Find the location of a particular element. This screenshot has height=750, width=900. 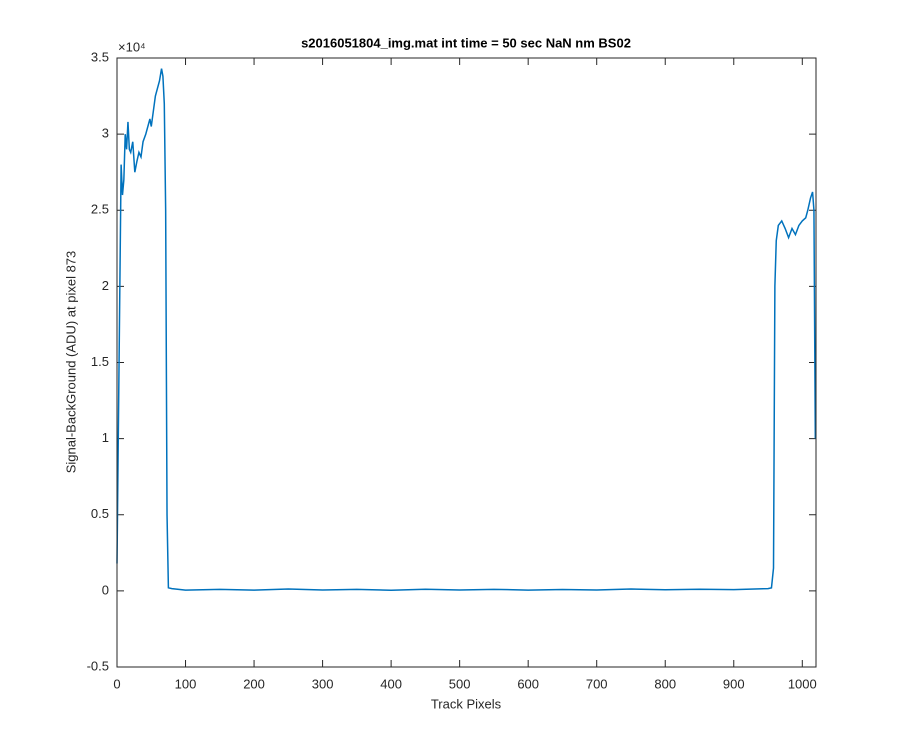

y-tick-label: 3.5 is located at coordinates (100, 56).